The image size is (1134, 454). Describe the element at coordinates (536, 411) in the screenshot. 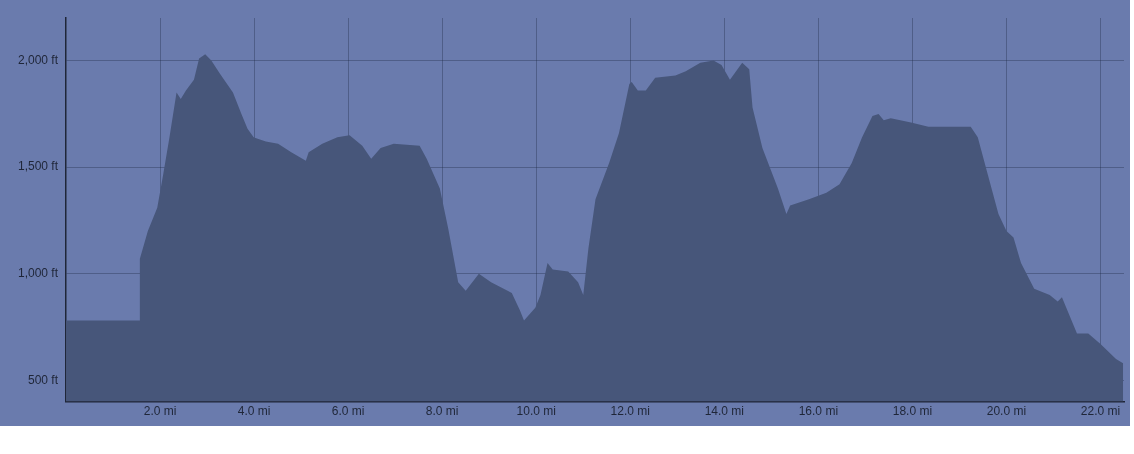

I see `x-tick-label: 10.0 mi` at that location.